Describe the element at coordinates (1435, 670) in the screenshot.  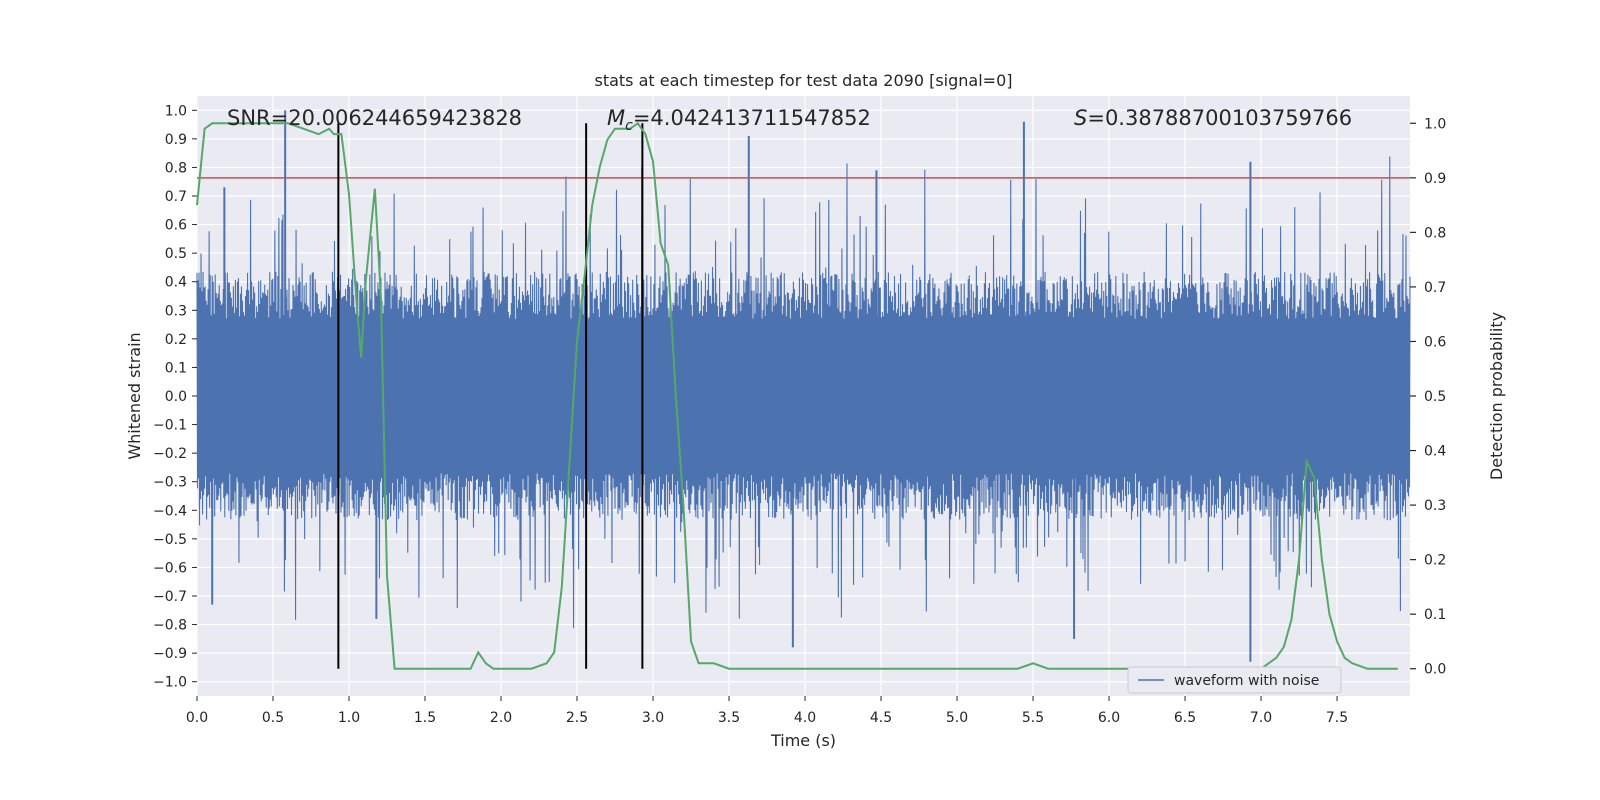
I see `y-right-tick-label: 0.0` at that location.